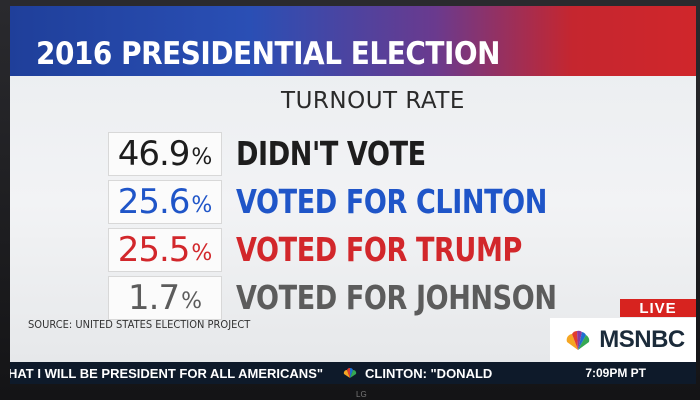  What do you see at coordinates (392, 201) in the screenshot?
I see `row-label: VOTED FOR CLINTON` at bounding box center [392, 201].